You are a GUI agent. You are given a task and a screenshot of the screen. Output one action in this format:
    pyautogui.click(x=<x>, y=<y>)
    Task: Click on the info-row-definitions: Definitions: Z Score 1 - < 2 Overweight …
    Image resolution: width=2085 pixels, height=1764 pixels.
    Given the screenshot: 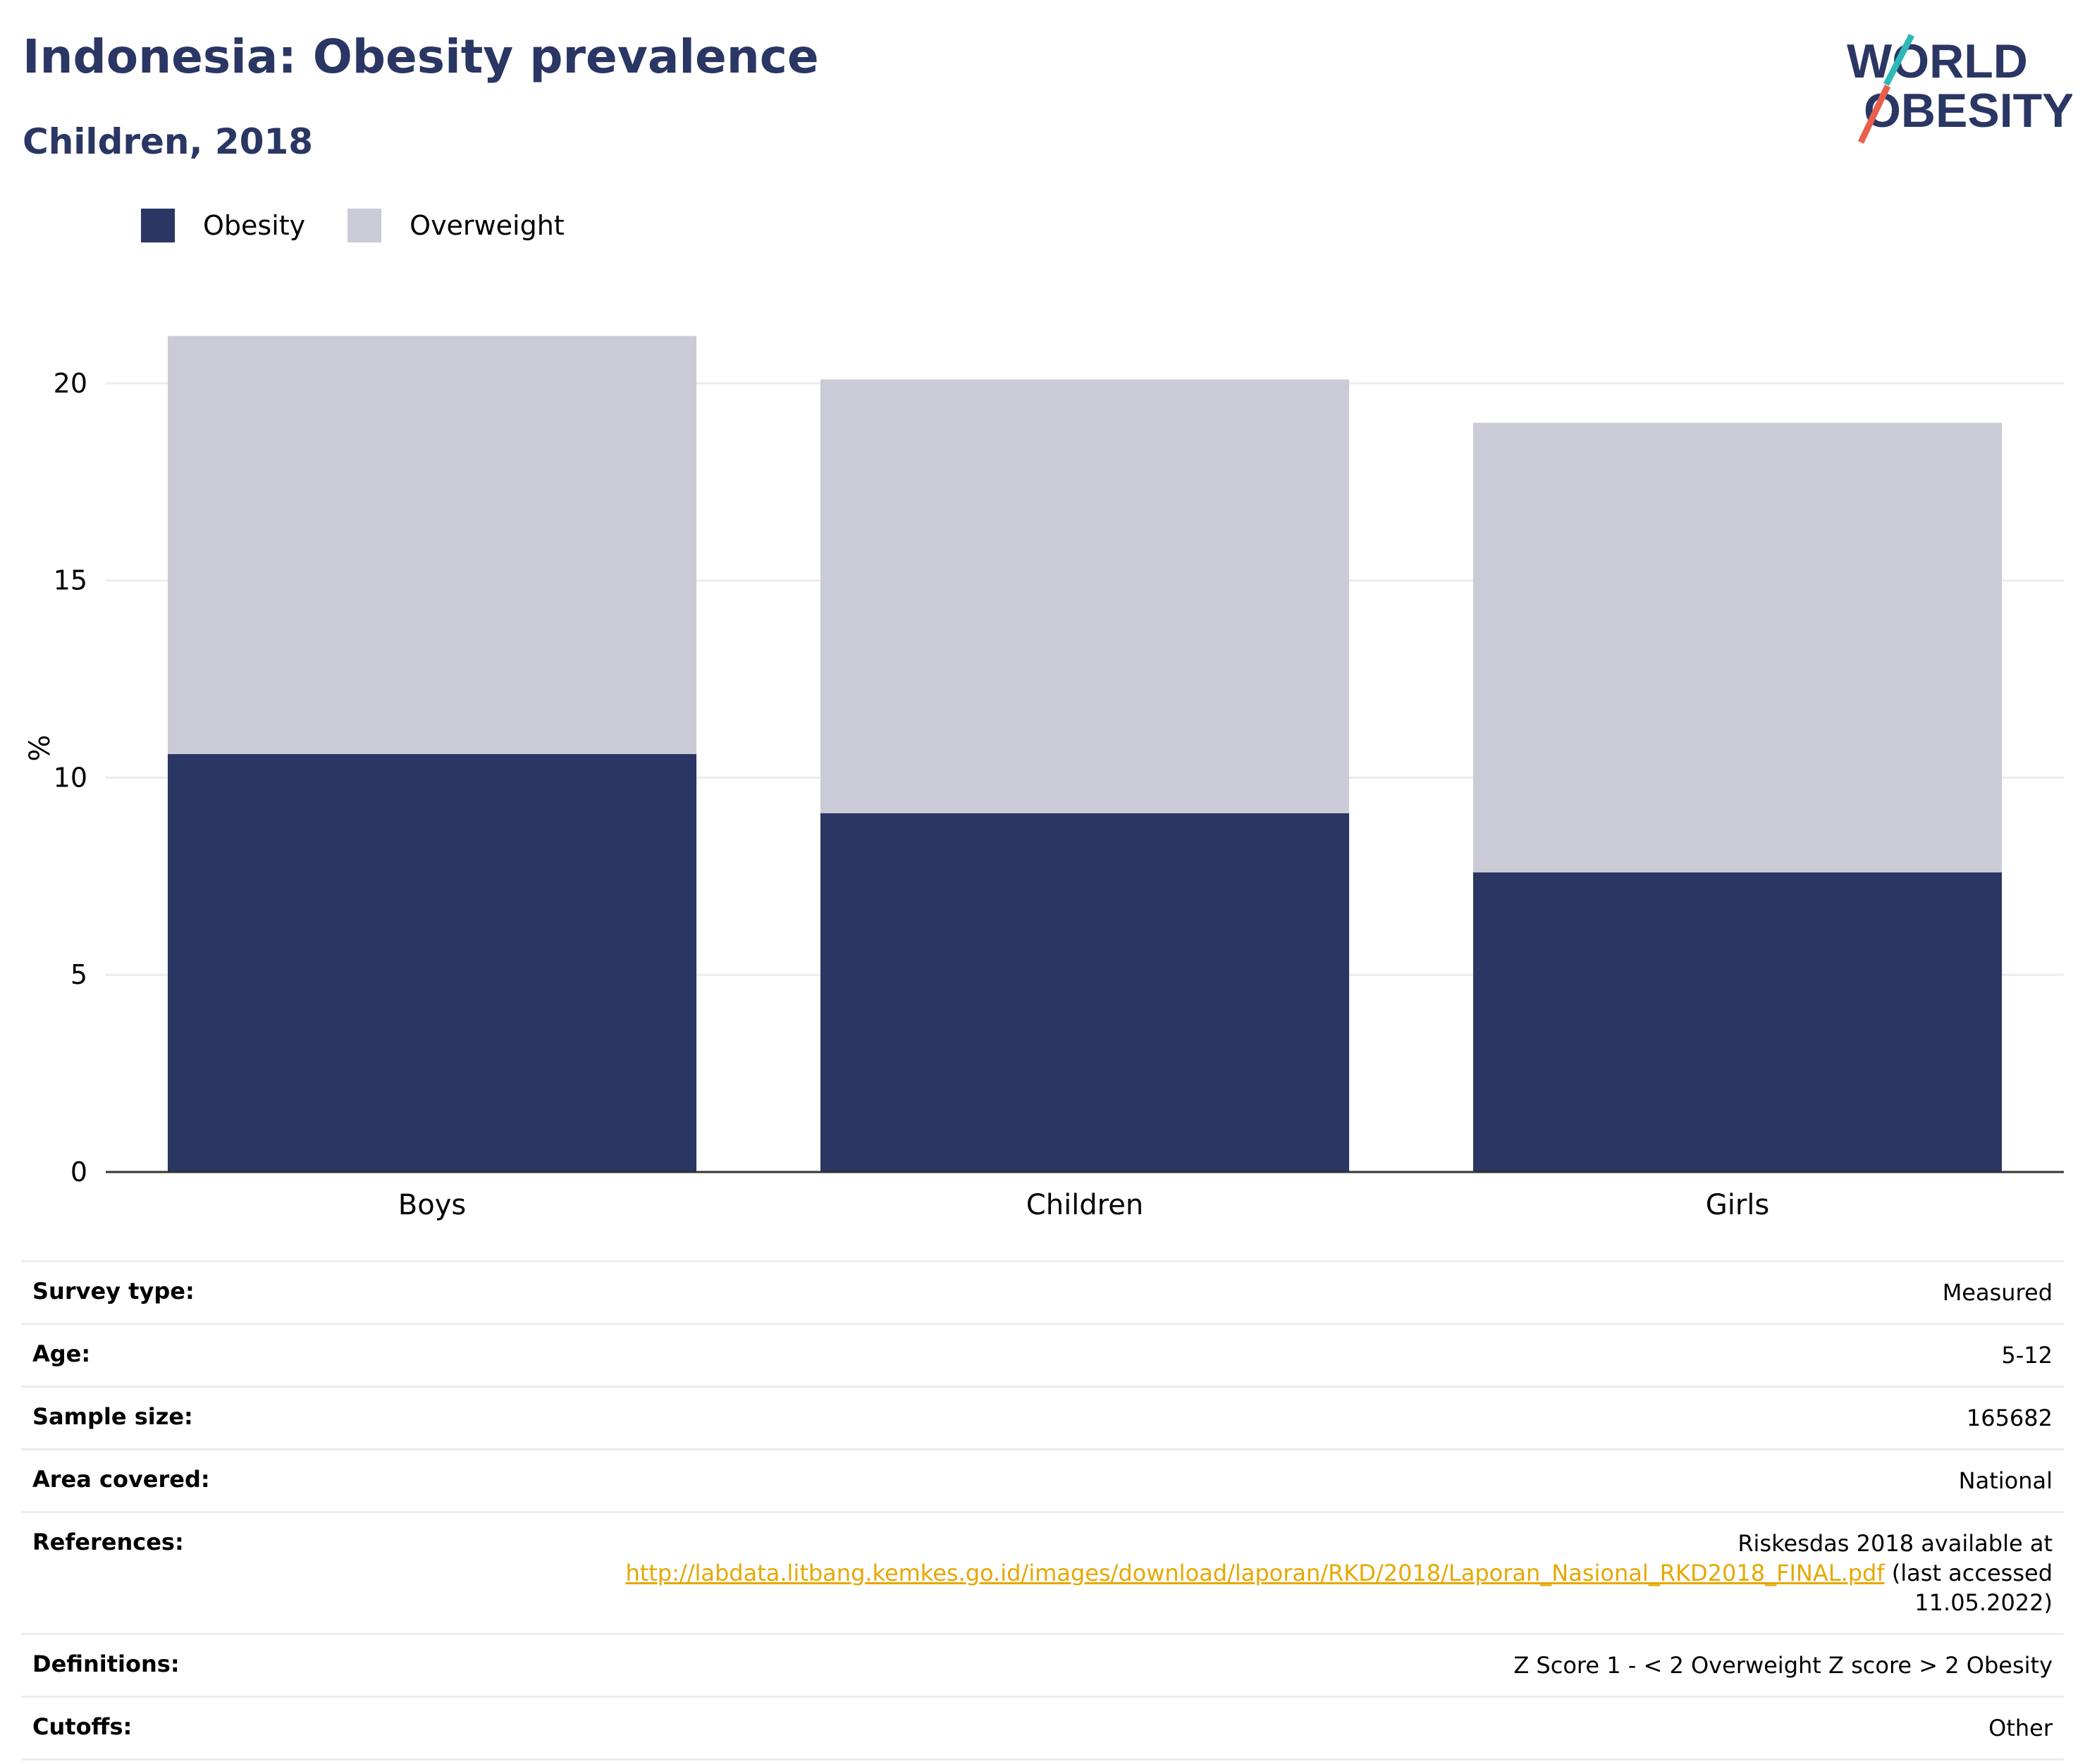 What is the action you would take?
    pyautogui.click(x=1042, y=1664)
    